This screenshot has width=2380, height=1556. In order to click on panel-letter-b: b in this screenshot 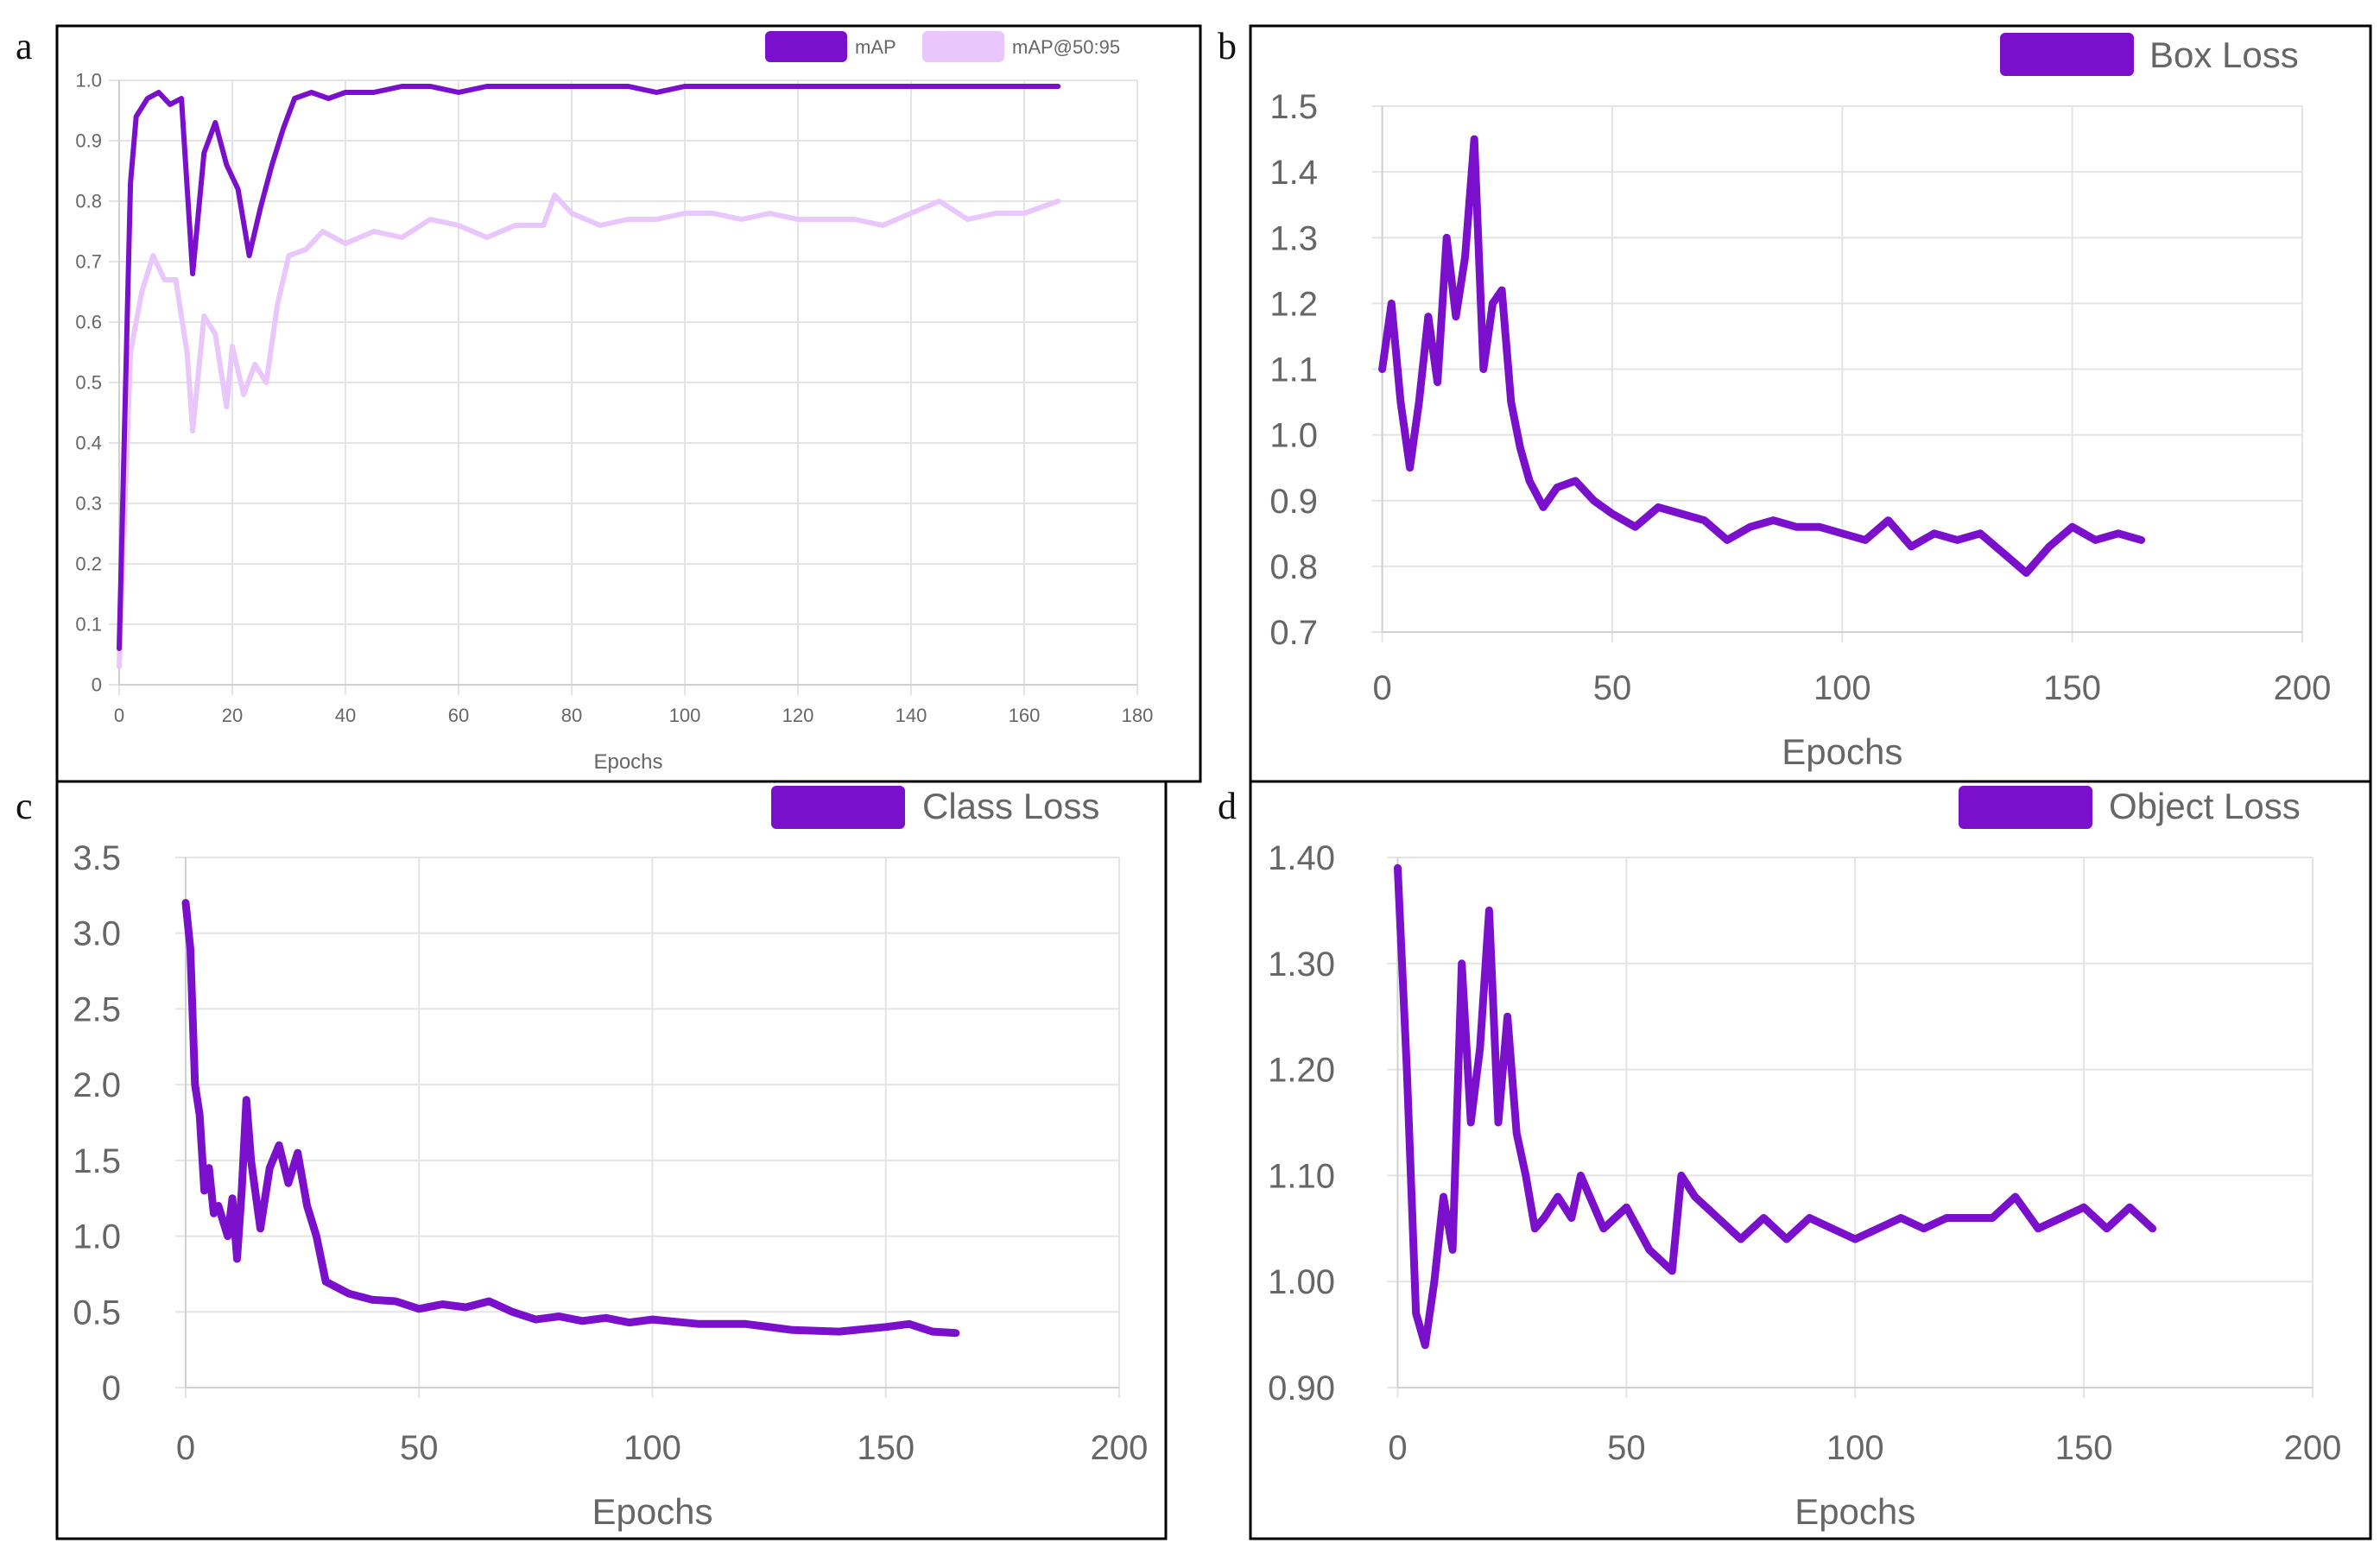, I will do `click(1228, 46)`.